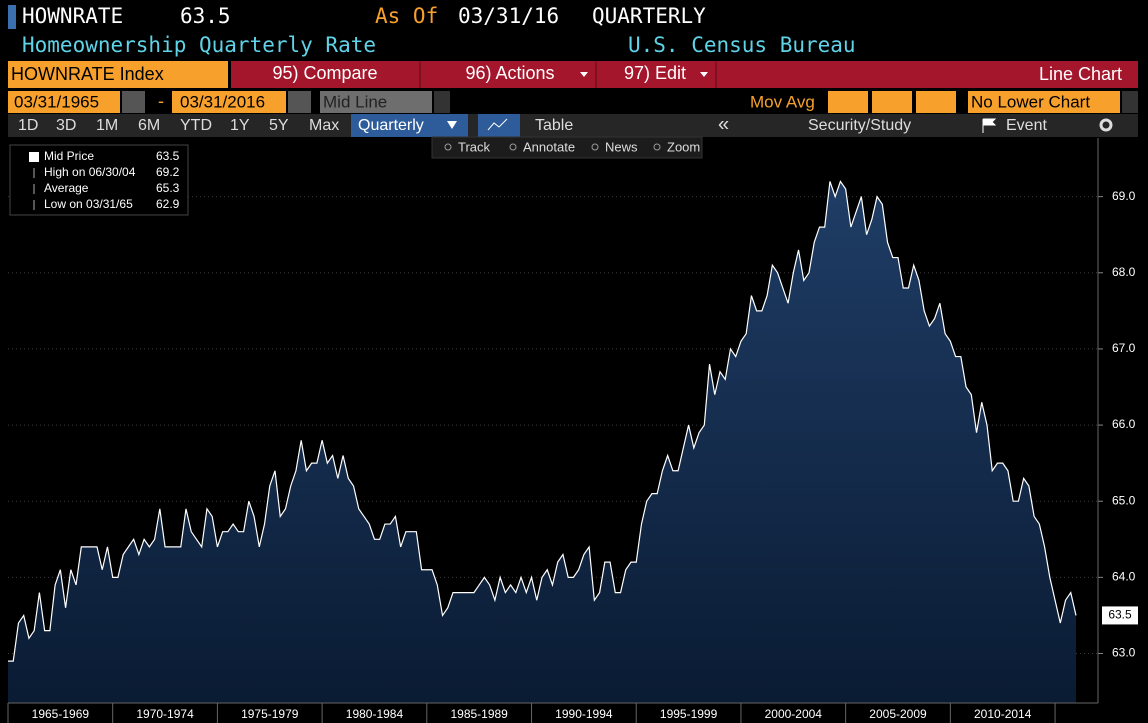 The height and width of the screenshot is (723, 1148). Describe the element at coordinates (584, 714) in the screenshot. I see `x-band-label: 1990-1994` at that location.